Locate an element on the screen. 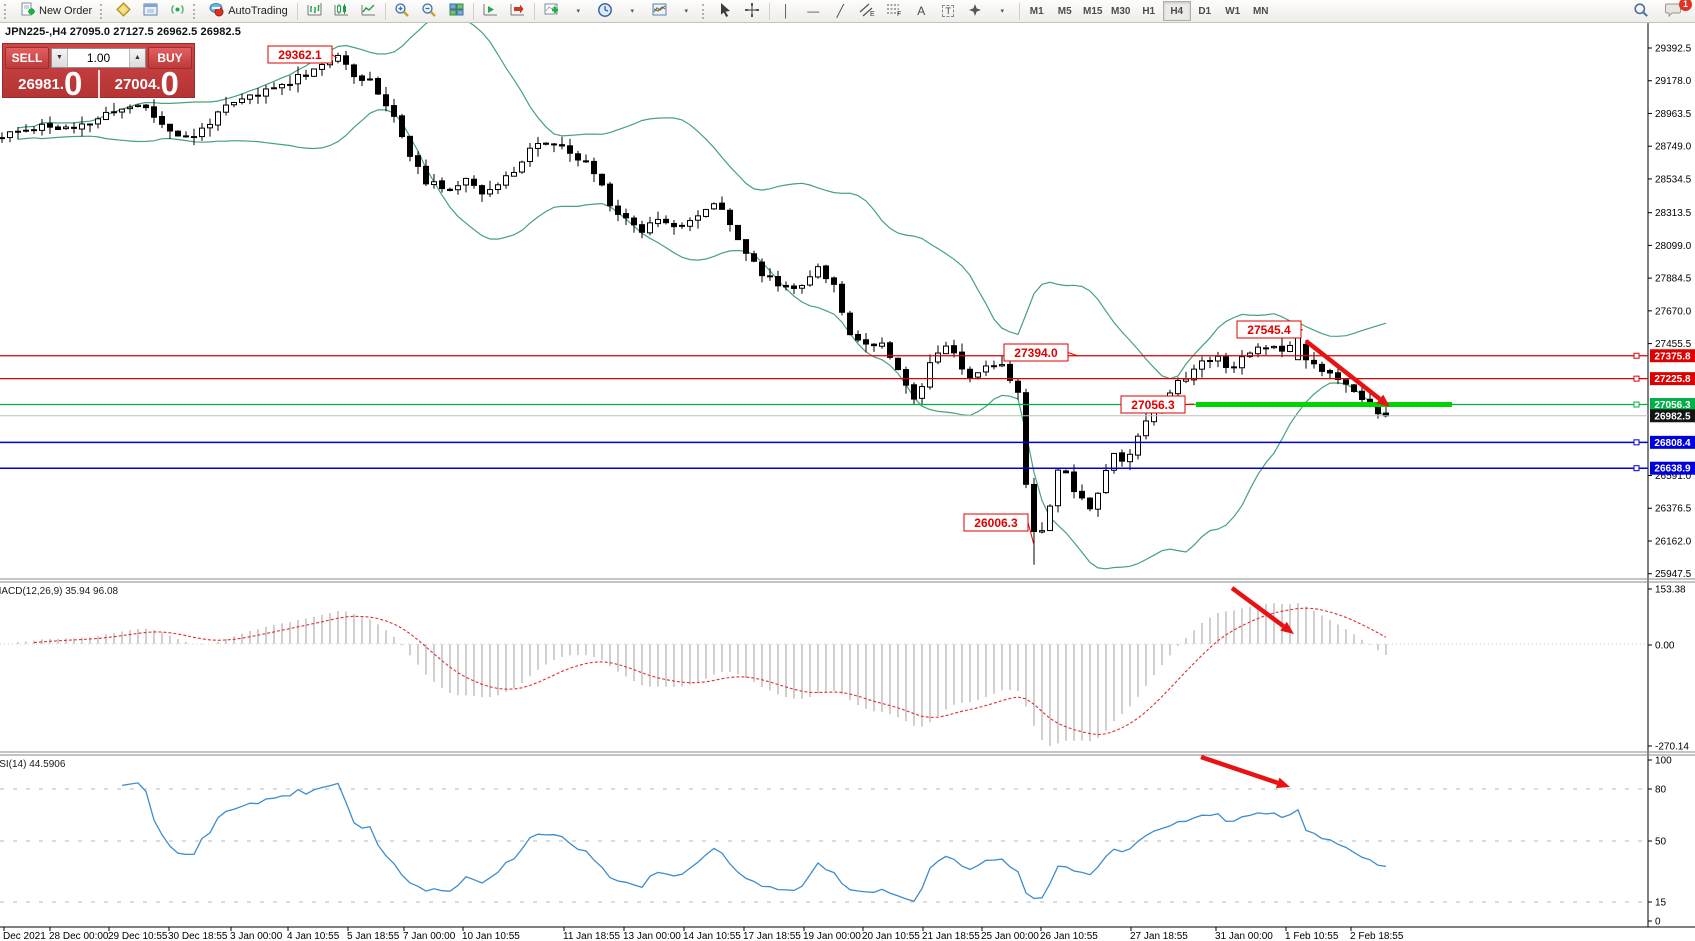  periods-dropdown-caret: ▾ is located at coordinates (632, 11).